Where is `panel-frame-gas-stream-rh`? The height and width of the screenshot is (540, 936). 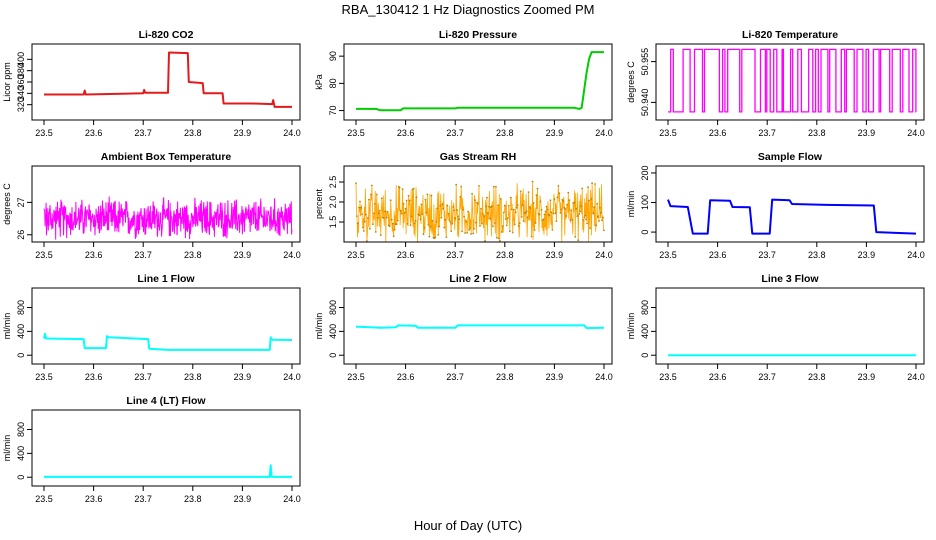
panel-frame-gas-stream-rh is located at coordinates (478, 204).